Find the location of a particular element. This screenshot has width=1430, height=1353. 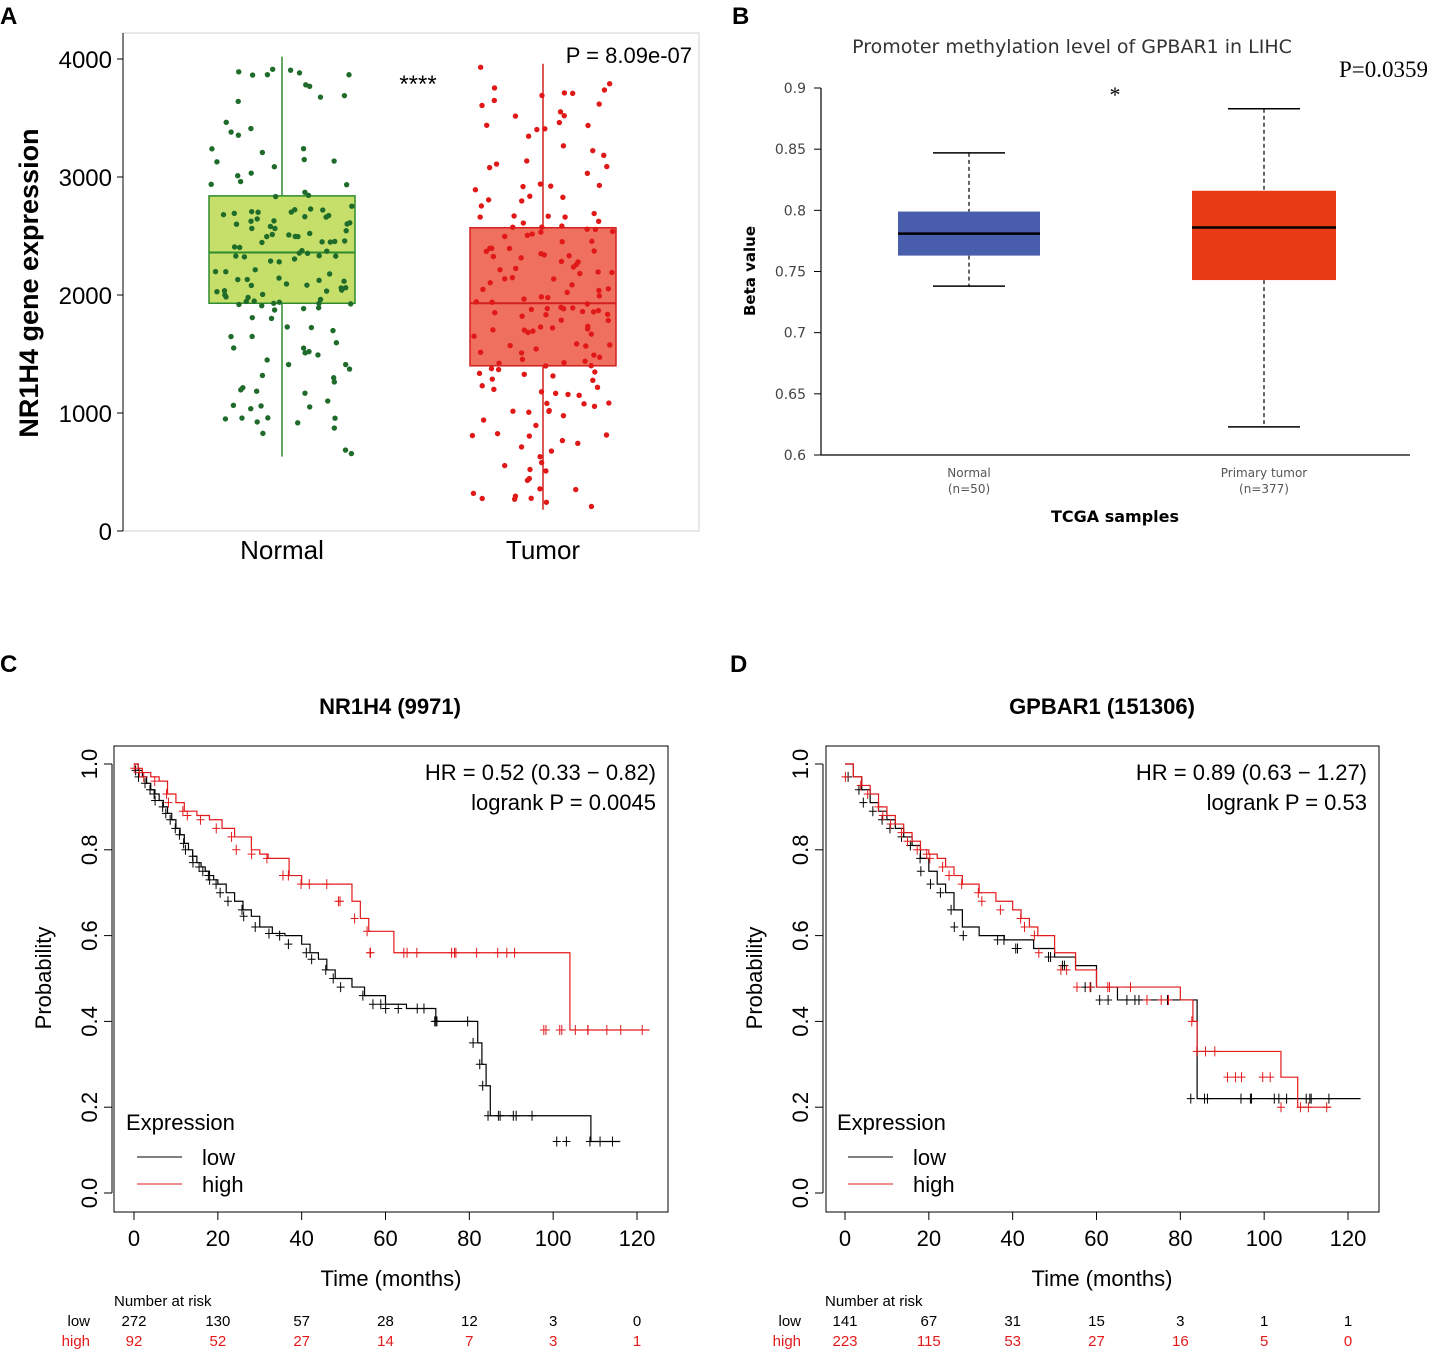

panel-label-b: B is located at coordinates (740, 16).